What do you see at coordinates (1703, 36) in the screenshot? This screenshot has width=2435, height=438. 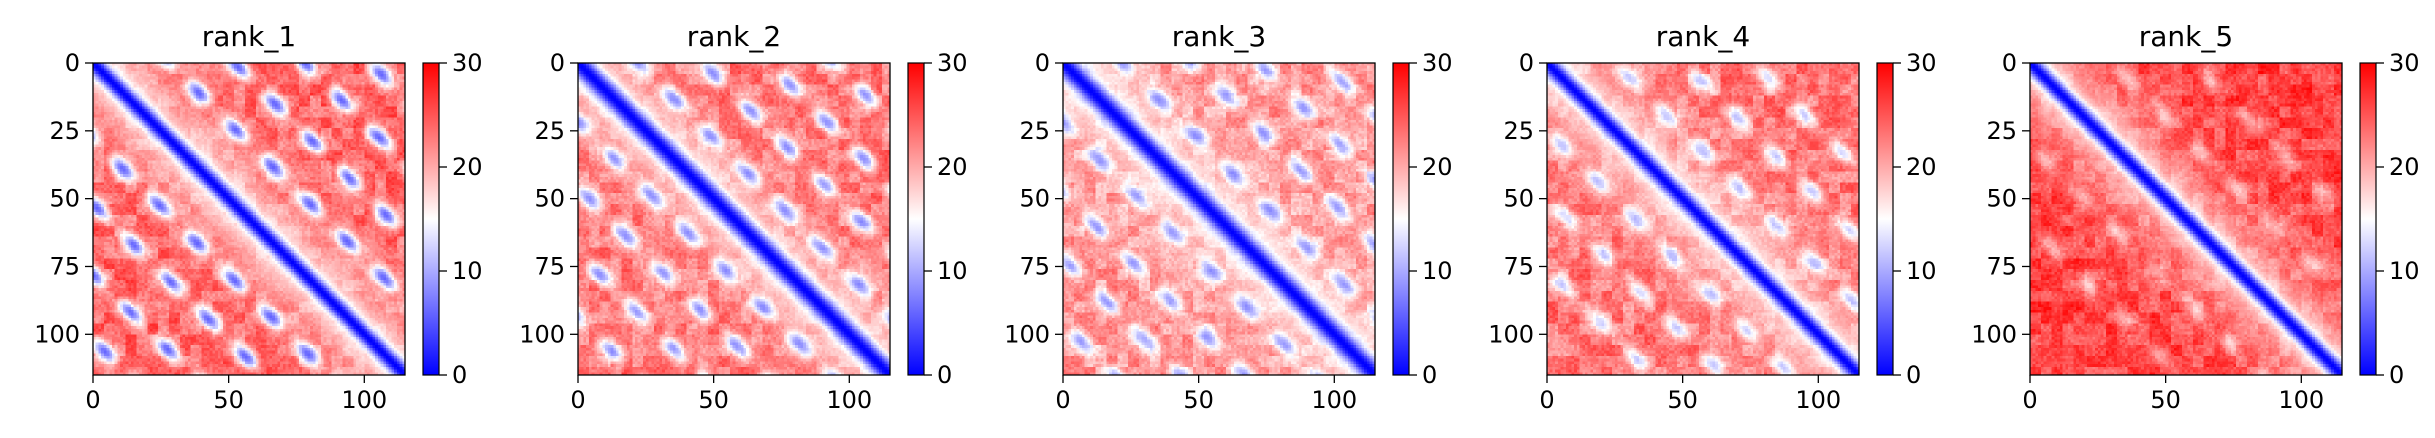 I see `chart-title: rank_4` at bounding box center [1703, 36].